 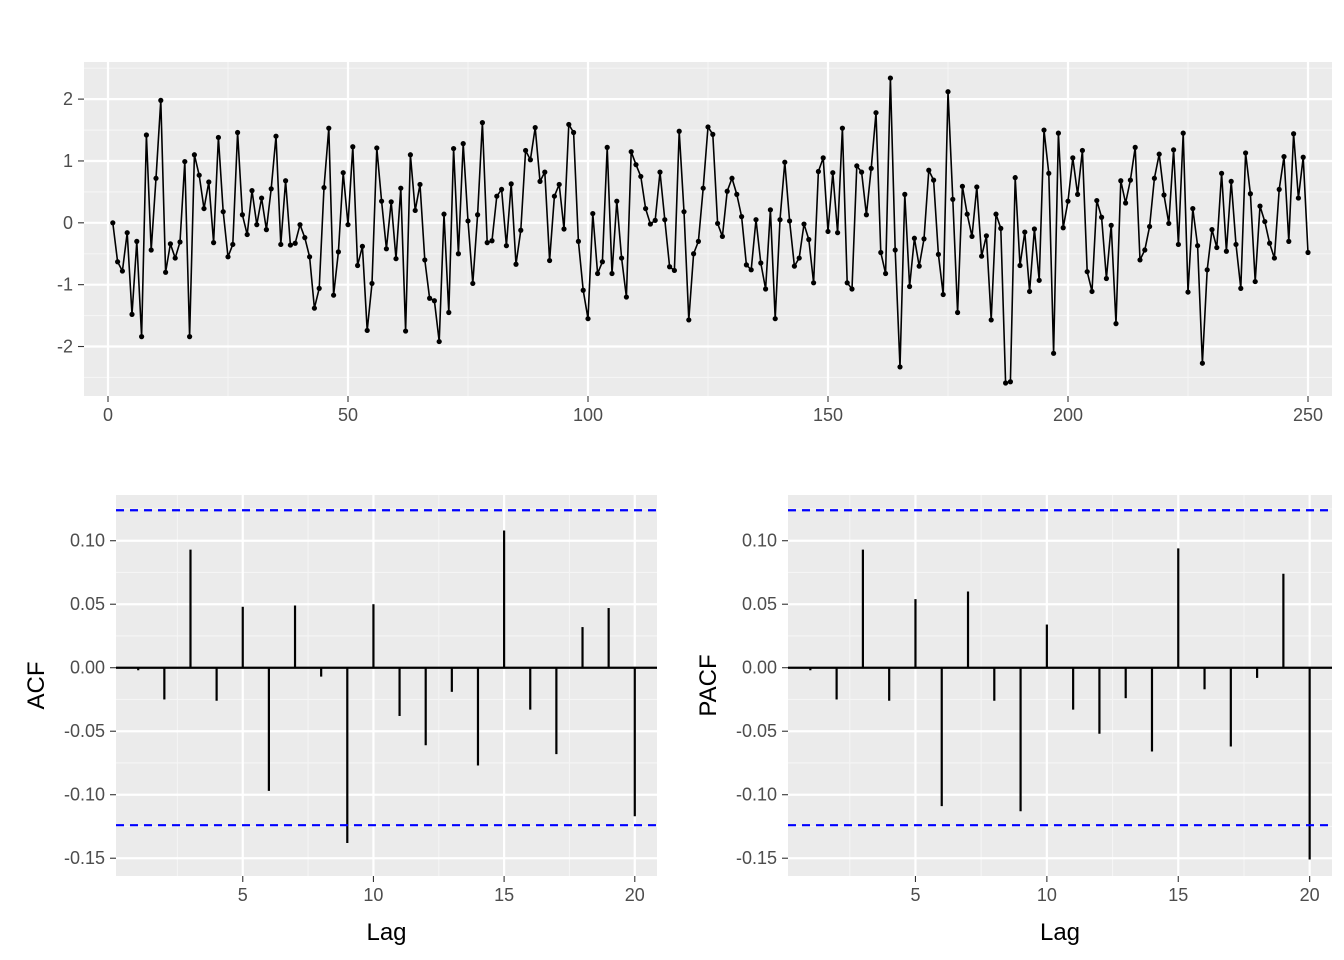 What do you see at coordinates (84, 858) in the screenshot?
I see `acf-y-tick-label: -0.15` at bounding box center [84, 858].